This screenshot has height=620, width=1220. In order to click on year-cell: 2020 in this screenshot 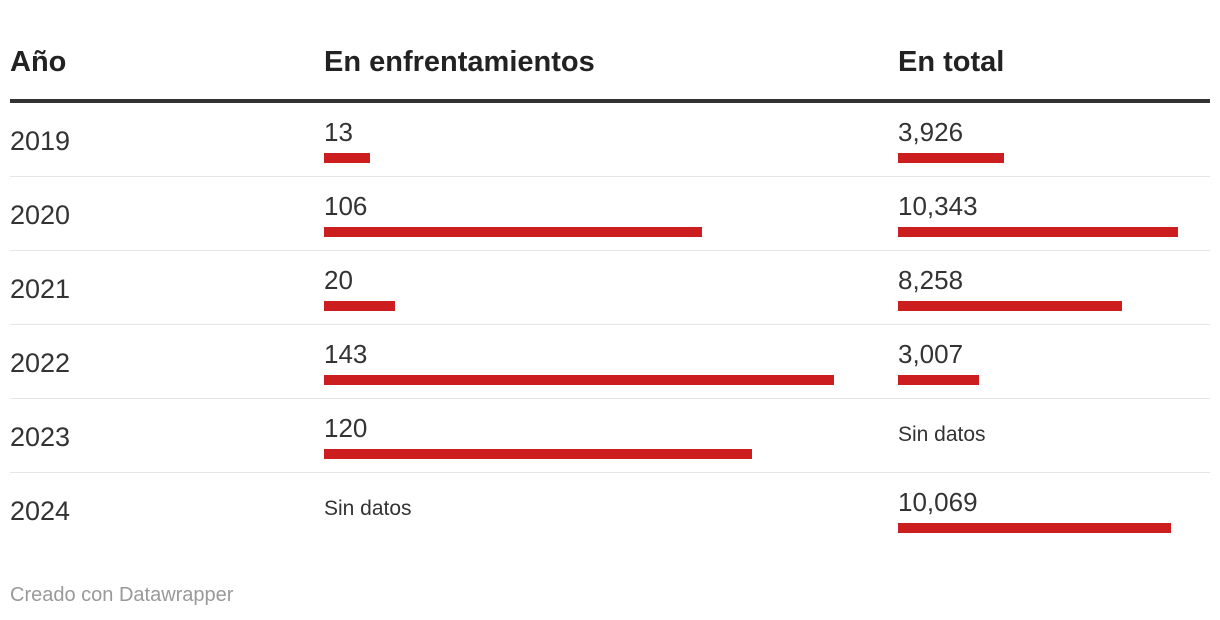, I will do `click(40, 215)`.